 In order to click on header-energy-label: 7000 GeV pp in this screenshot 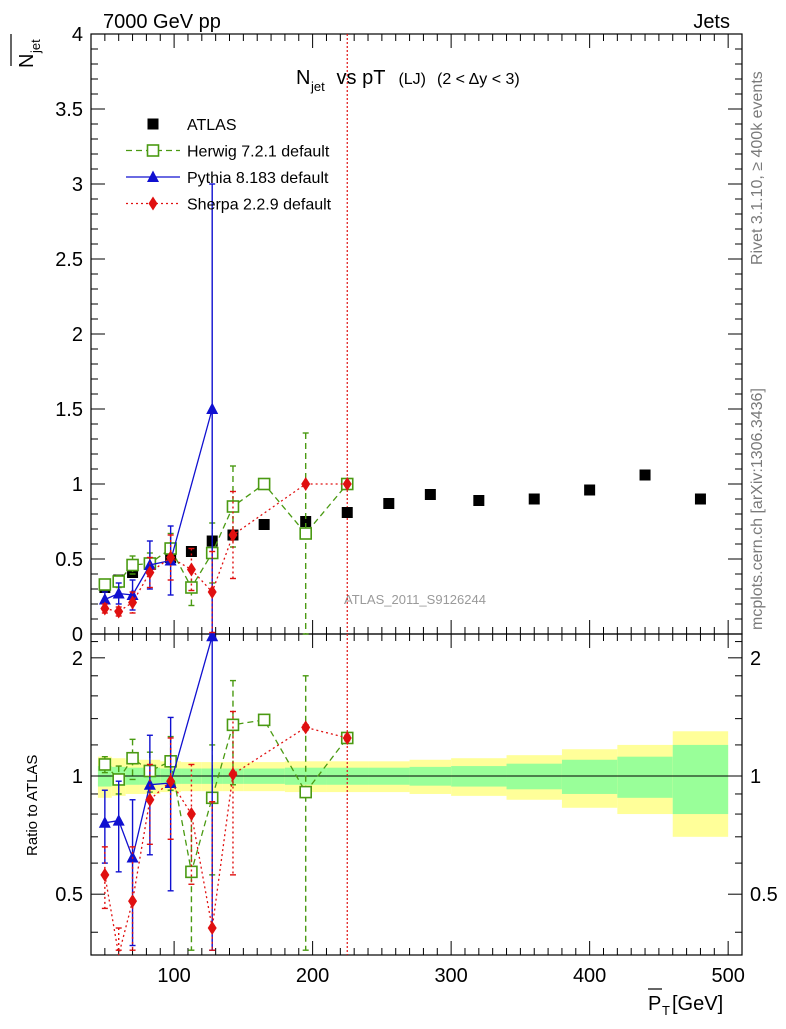, I will do `click(162, 22)`.